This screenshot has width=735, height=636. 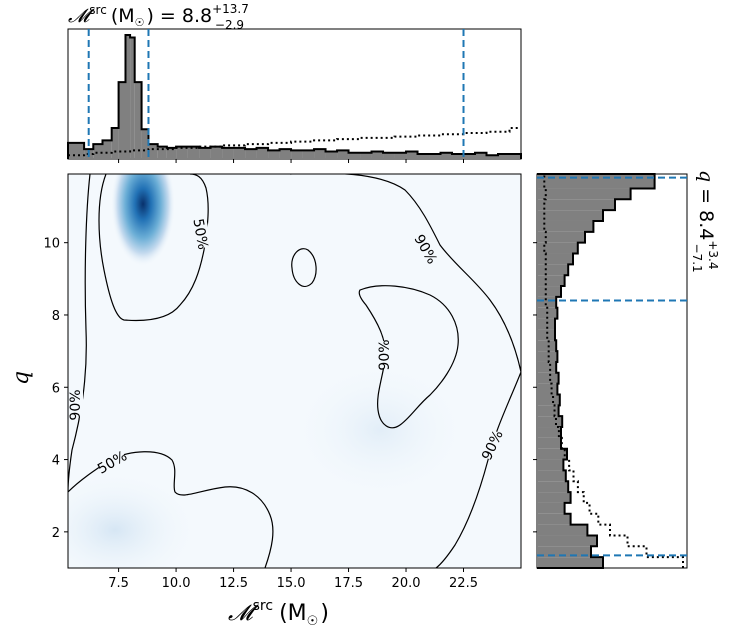 I want to click on x-tick-label: 20.0, so click(x=406, y=583).